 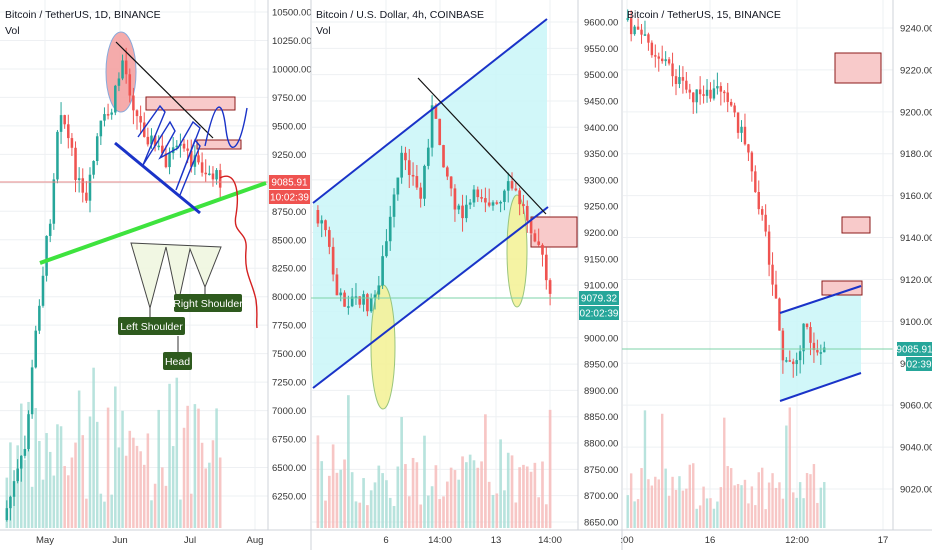 What do you see at coordinates (430, 297) in the screenshot?
I see `panel-2-channel-bottom` at bounding box center [430, 297].